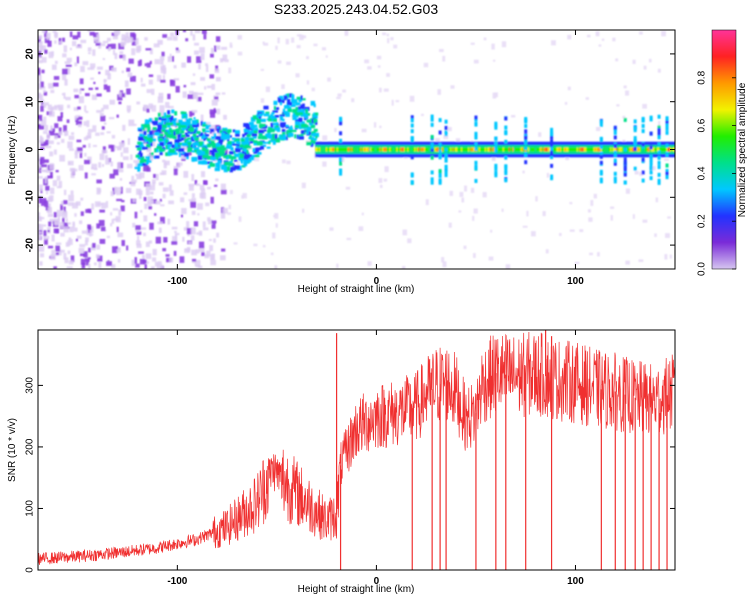  Describe the element at coordinates (377, 581) in the screenshot. I see `snr-x-tick-label: 0` at that location.